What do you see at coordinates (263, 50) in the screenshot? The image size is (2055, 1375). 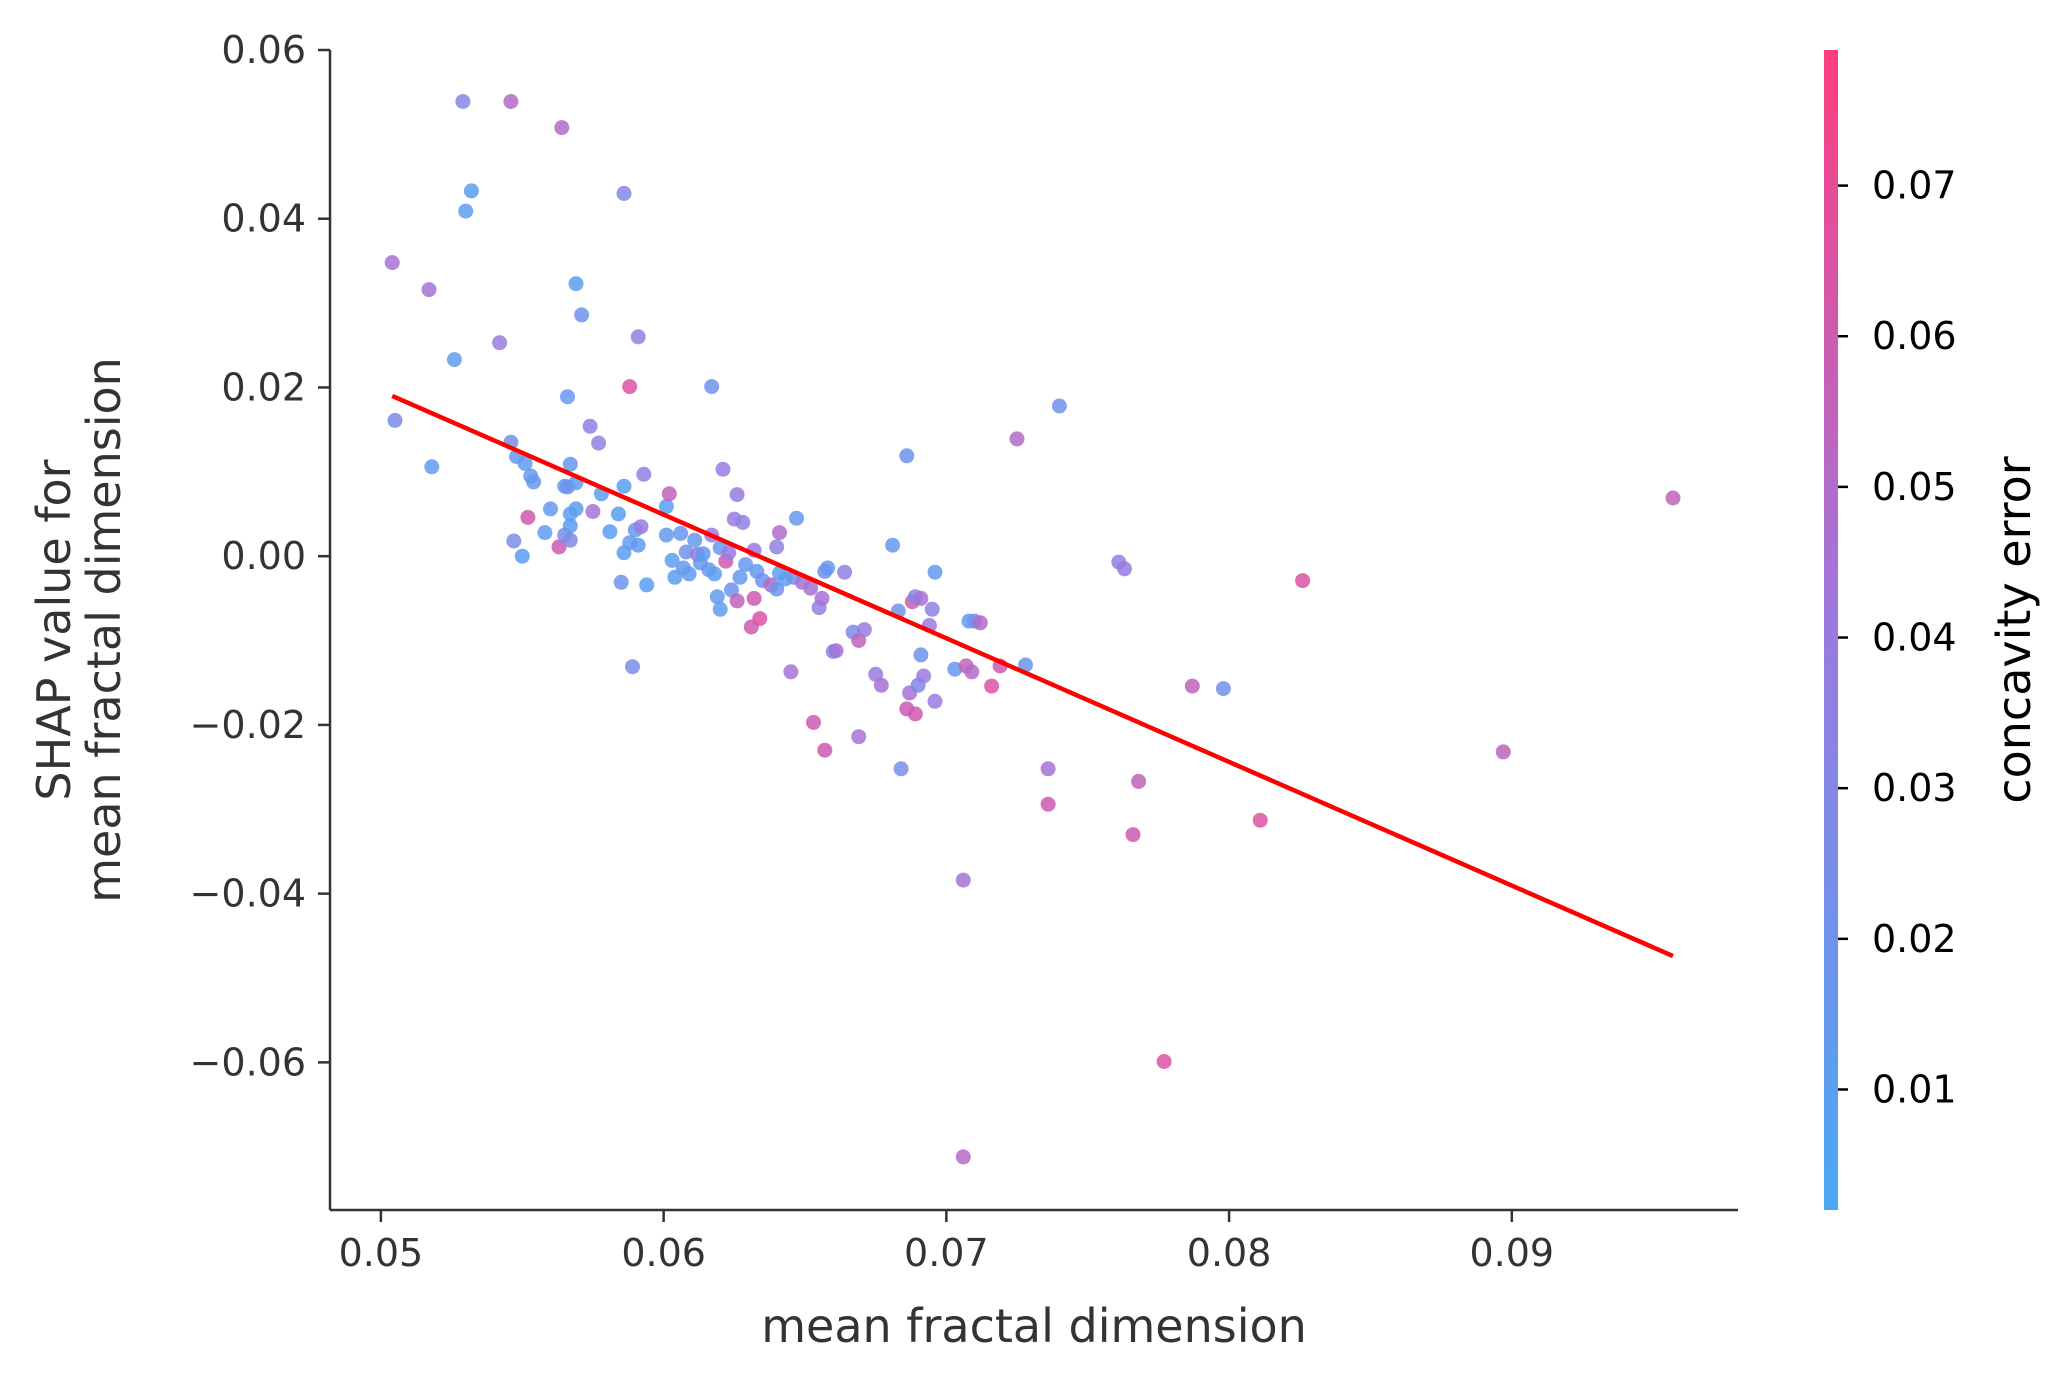 I see `y-tick-label: 0.06` at bounding box center [263, 50].